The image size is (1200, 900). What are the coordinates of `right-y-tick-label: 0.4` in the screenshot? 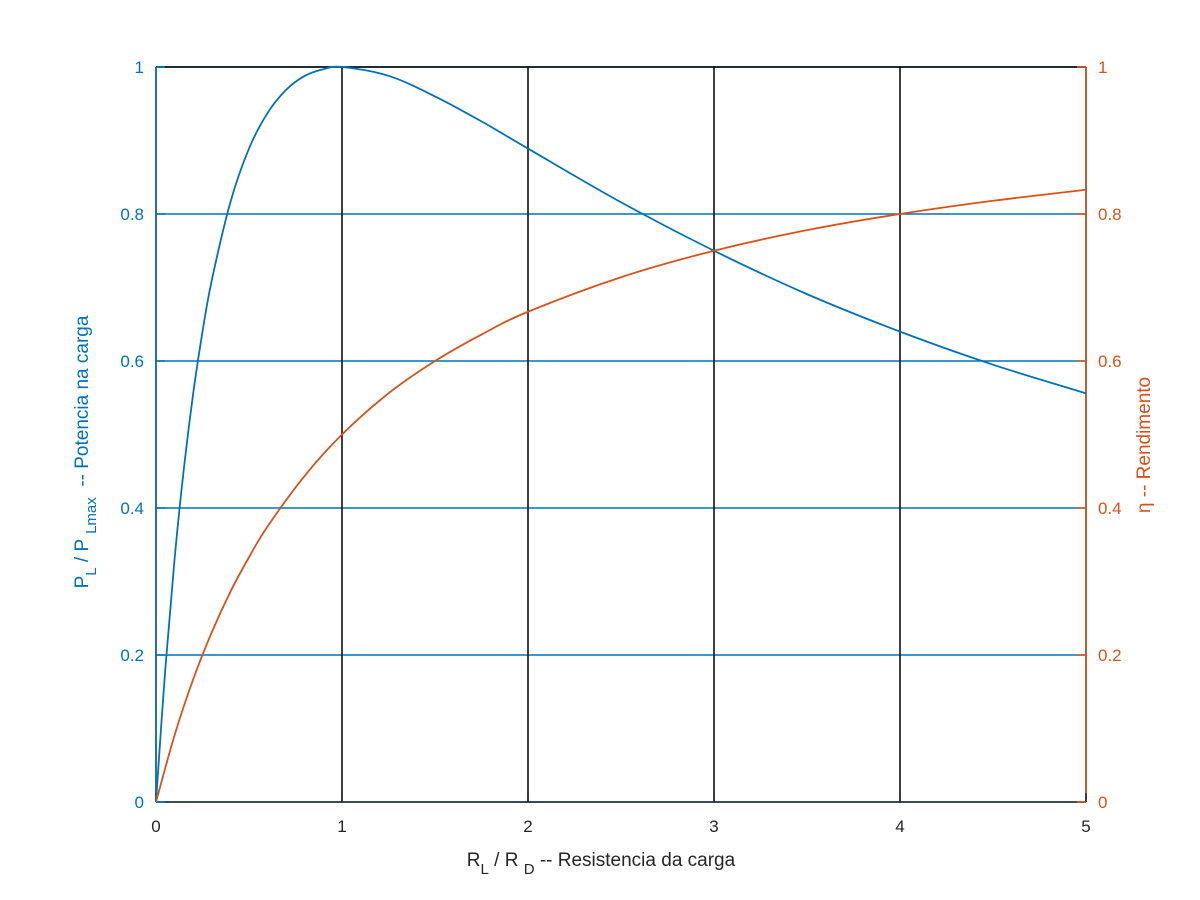 It's located at (1110, 508).